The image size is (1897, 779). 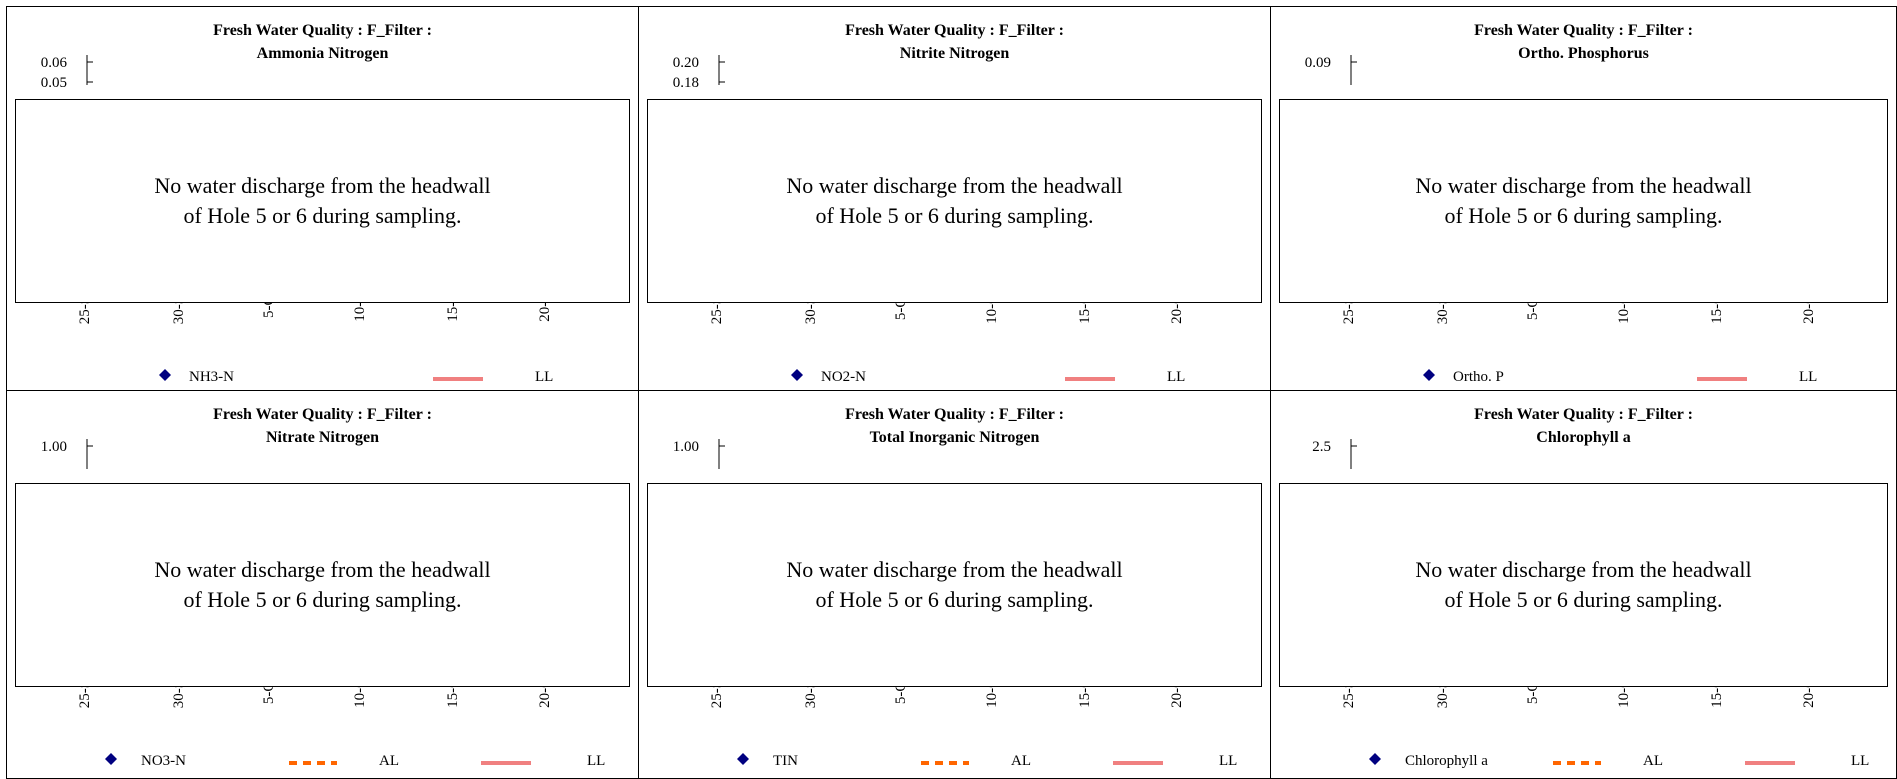 I want to click on chart-title-line: Ammonia Nitrogen, so click(x=322, y=53).